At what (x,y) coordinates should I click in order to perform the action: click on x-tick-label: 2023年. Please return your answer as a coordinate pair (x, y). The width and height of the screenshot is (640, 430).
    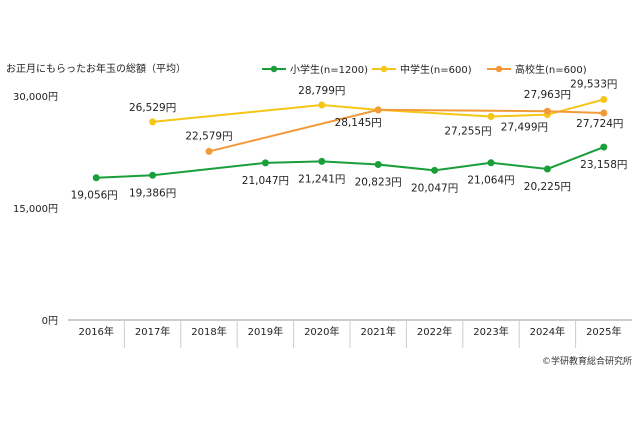
    Looking at the image, I should click on (490, 331).